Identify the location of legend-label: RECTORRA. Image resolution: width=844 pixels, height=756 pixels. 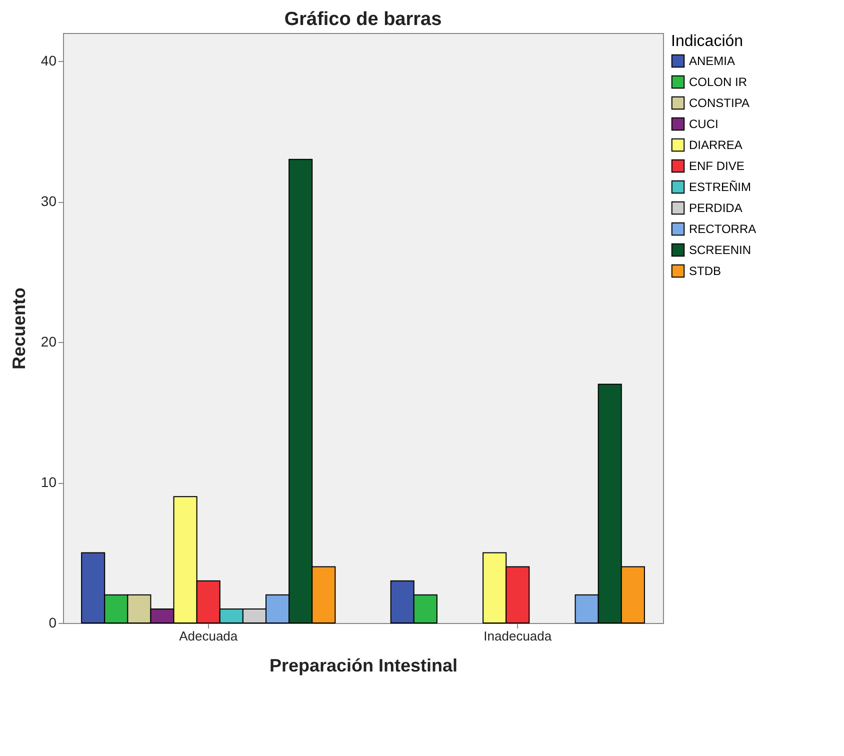
(722, 229).